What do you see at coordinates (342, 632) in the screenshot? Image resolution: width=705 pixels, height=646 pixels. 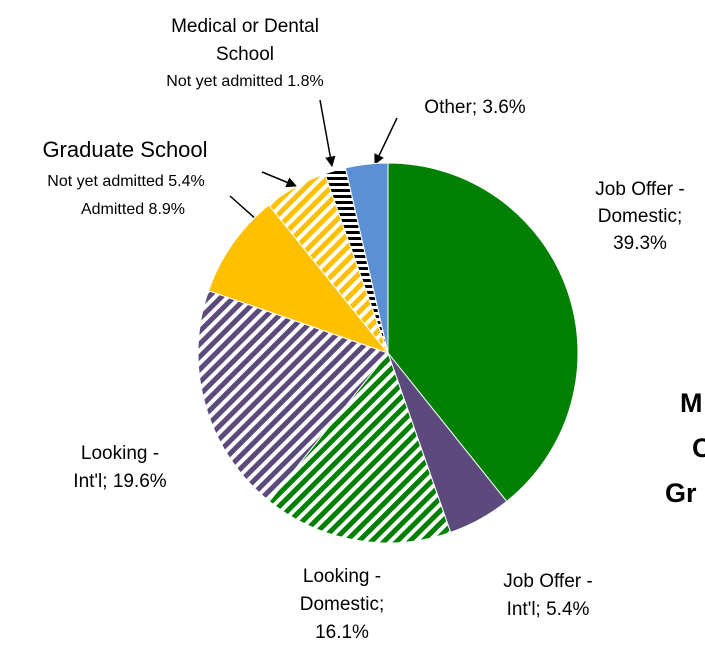 I see `data-label: 16.1%` at bounding box center [342, 632].